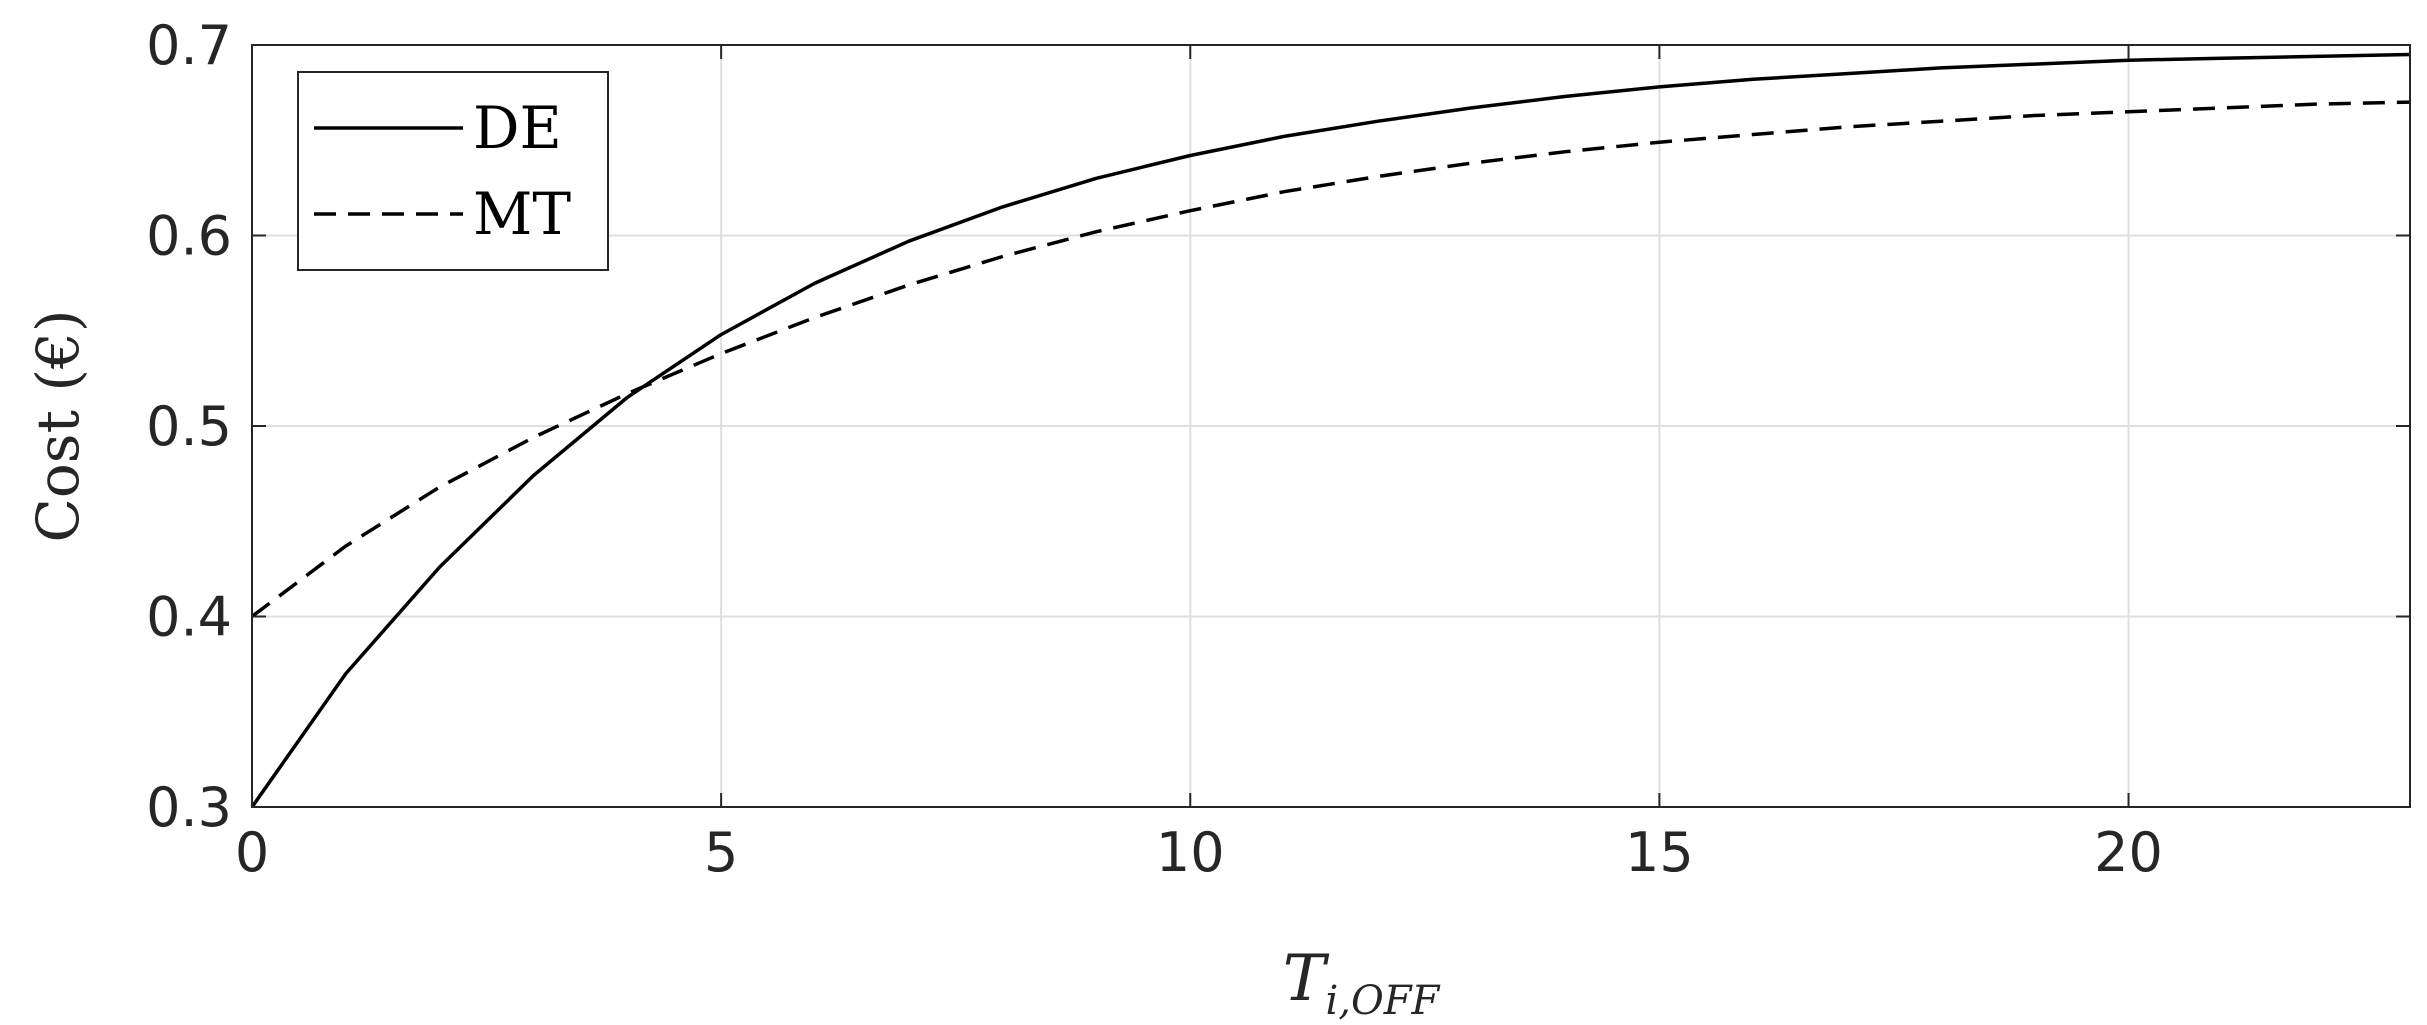 The width and height of the screenshot is (2427, 1025). What do you see at coordinates (1659, 852) in the screenshot?
I see `x-tick-label: 15` at bounding box center [1659, 852].